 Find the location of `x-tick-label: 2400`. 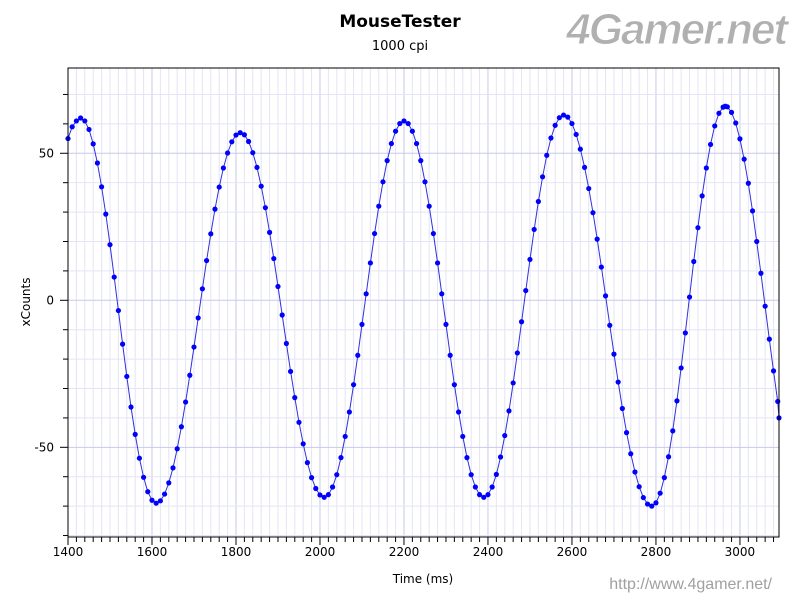

x-tick-label: 2400 is located at coordinates (488, 552).